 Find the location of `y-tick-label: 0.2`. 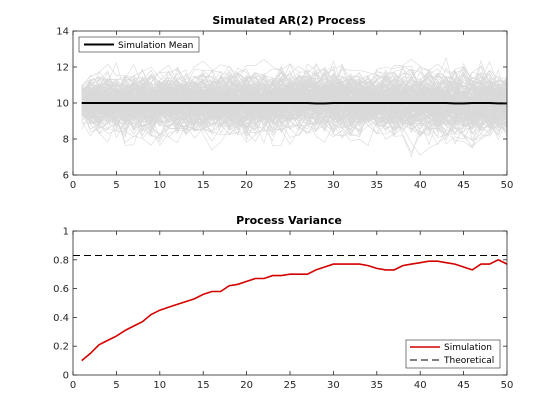

y-tick-label: 0.2 is located at coordinates (61, 347).